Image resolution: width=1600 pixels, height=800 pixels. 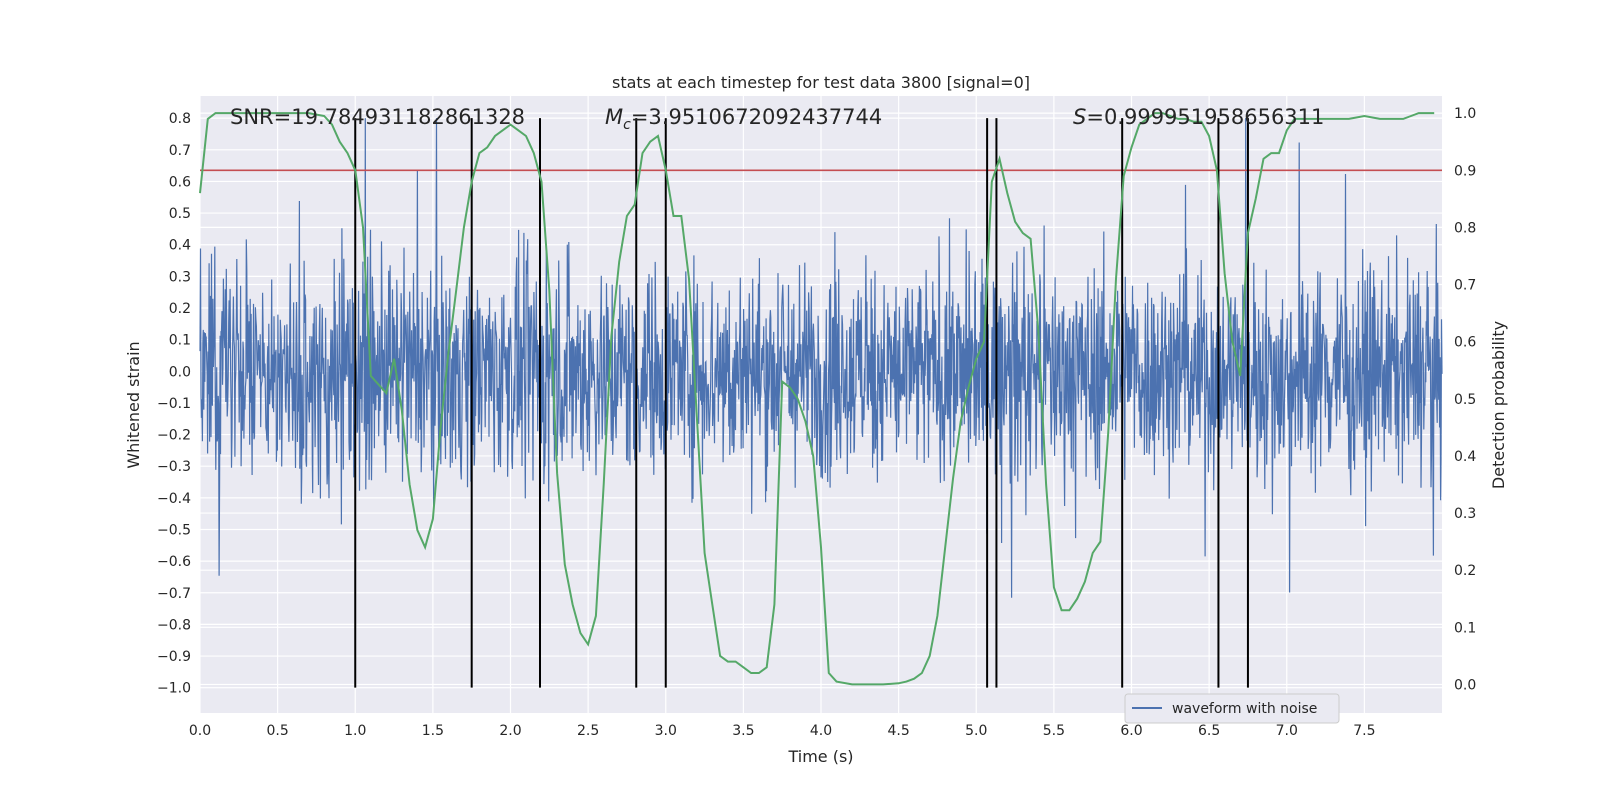 I want to click on significance-annotation: S=0.999951958656311, so click(x=1198, y=117).